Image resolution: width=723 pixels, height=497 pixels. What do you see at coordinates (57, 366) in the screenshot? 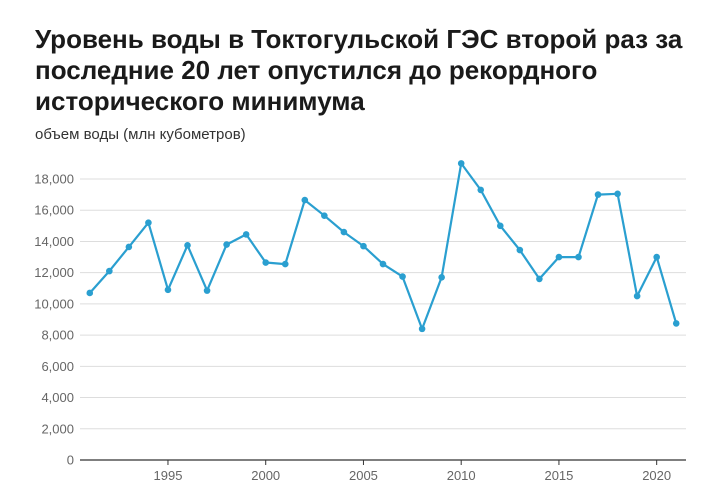
I see `y-tick-label: 6,000` at bounding box center [57, 366].